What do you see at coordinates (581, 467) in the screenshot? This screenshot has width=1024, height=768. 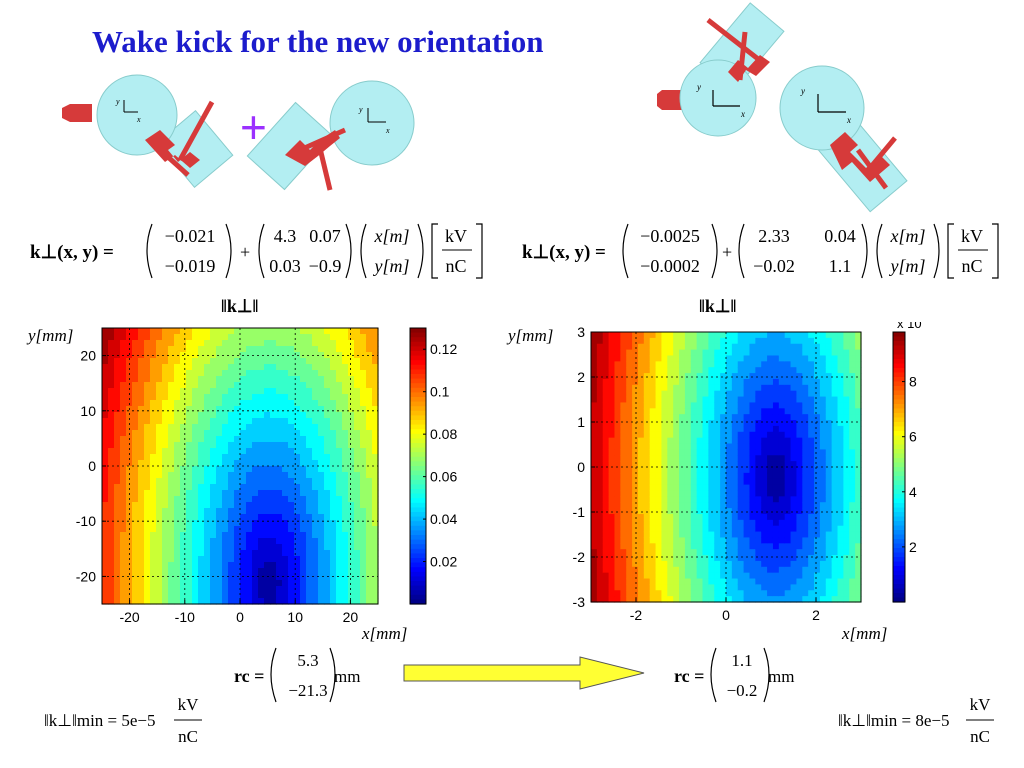 I see `y-tick-label: 0` at bounding box center [581, 467].